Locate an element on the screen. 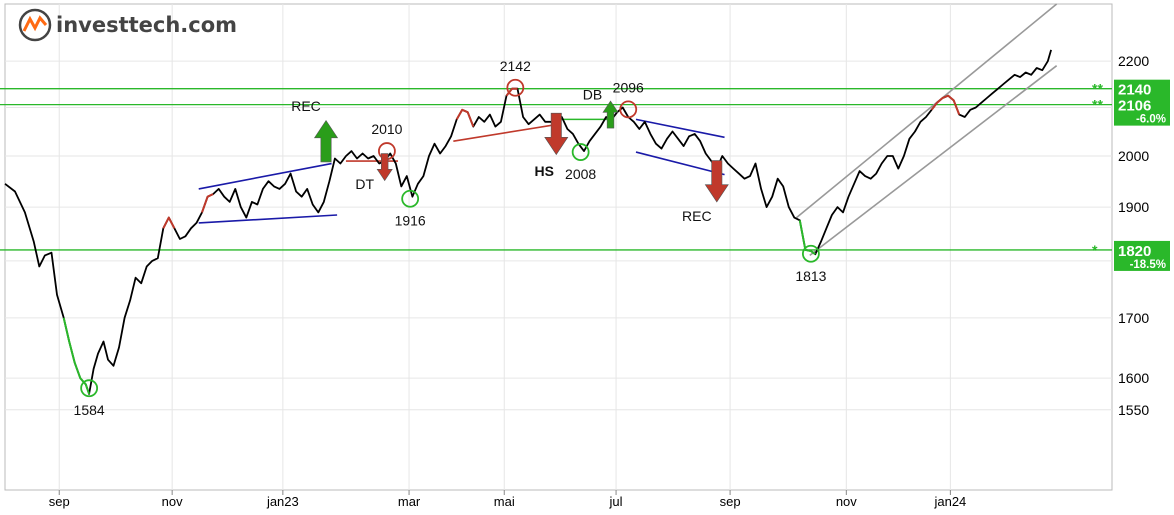 The height and width of the screenshot is (515, 1174). turning-point-label: 2010 is located at coordinates (386, 129).